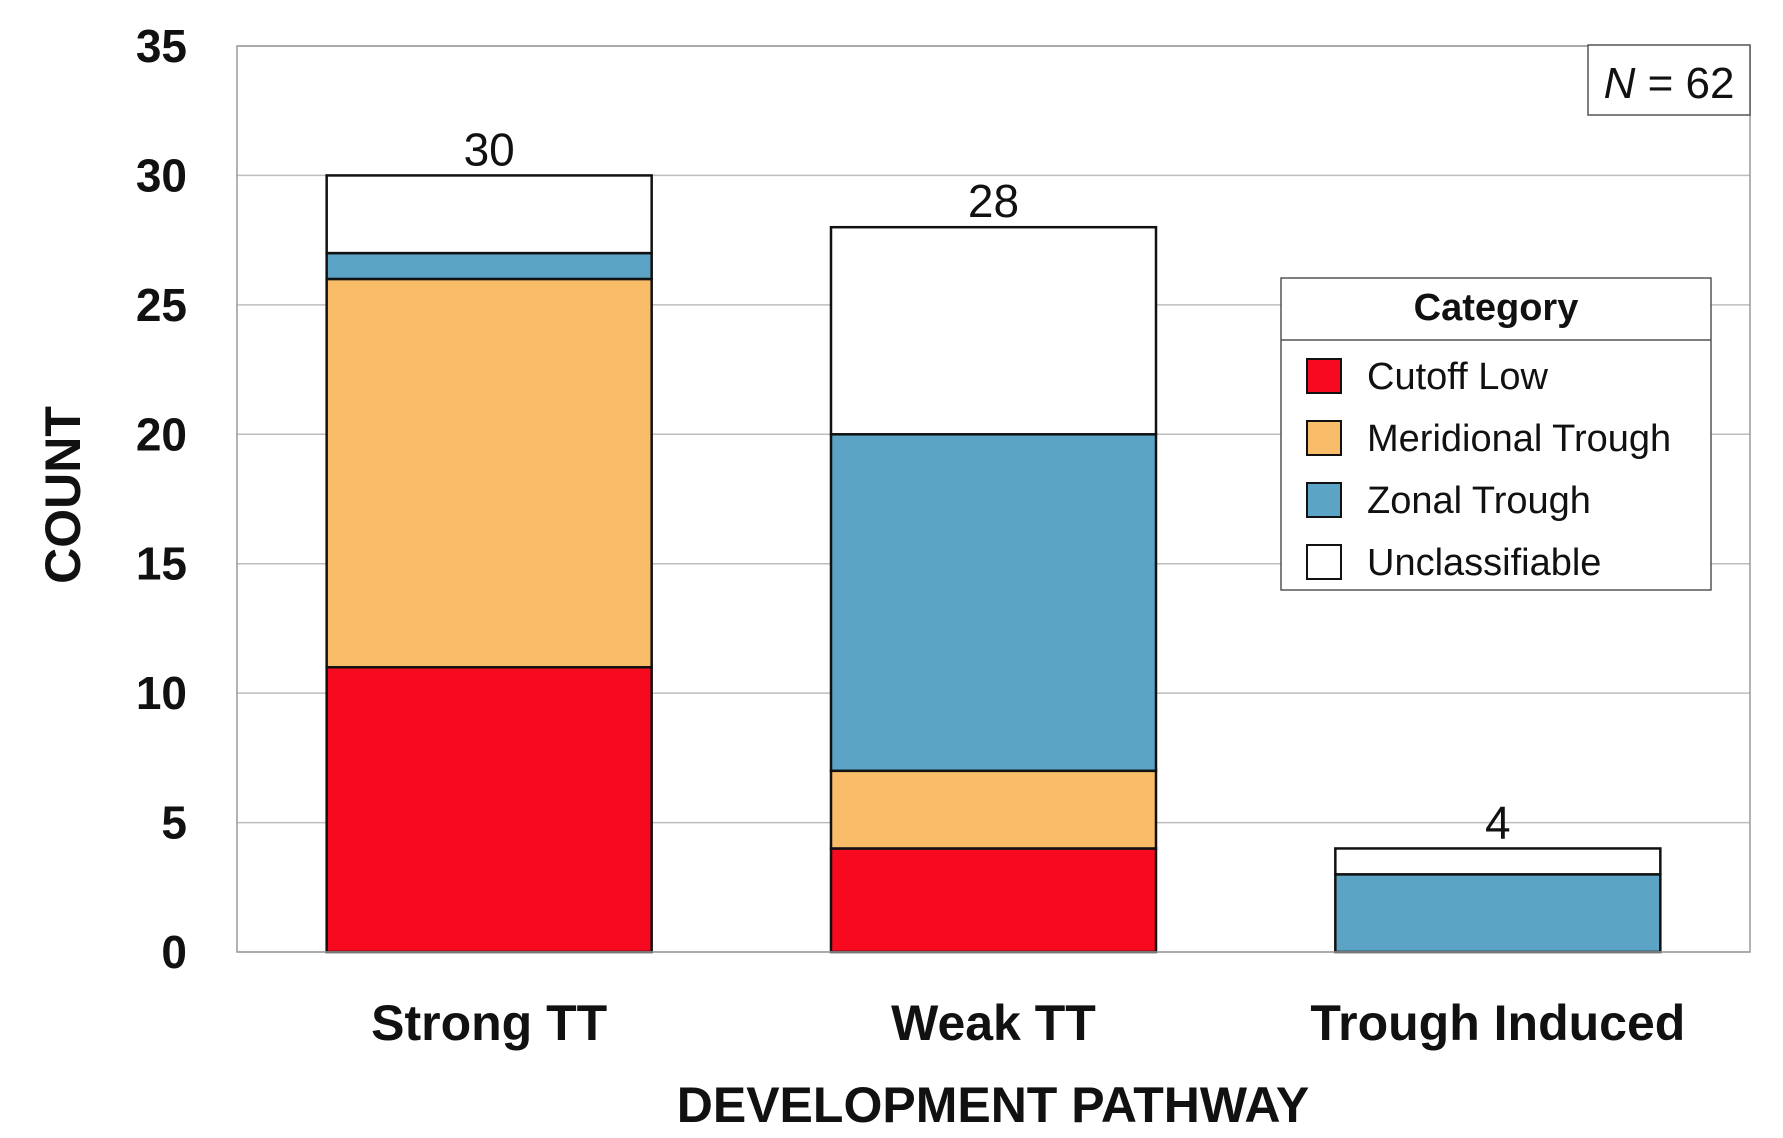 The image size is (1783, 1138). I want to click on legend-box, so click(1496, 434).